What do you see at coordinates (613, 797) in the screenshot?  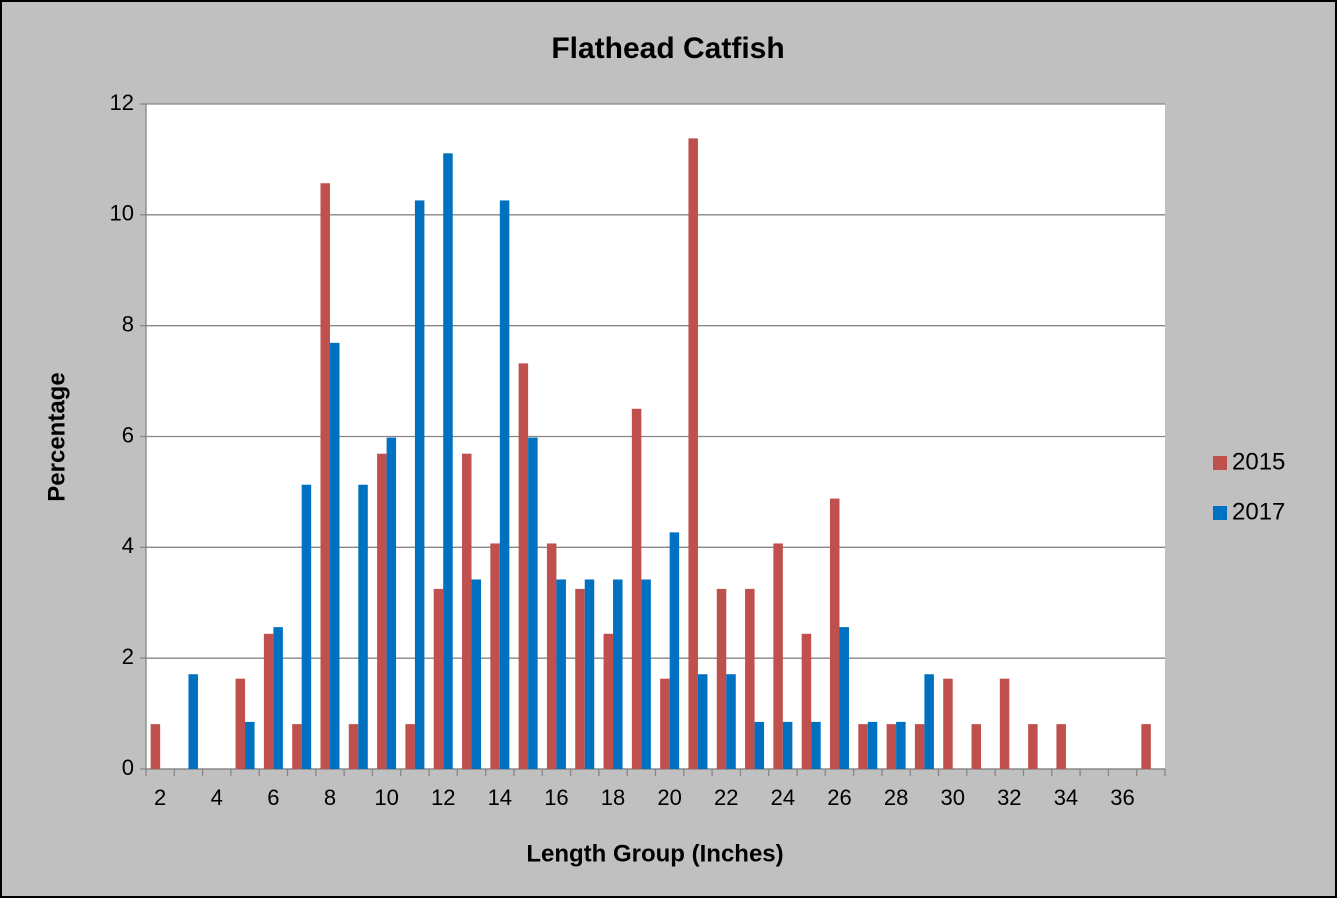 I see `x-tick-label: 18` at bounding box center [613, 797].